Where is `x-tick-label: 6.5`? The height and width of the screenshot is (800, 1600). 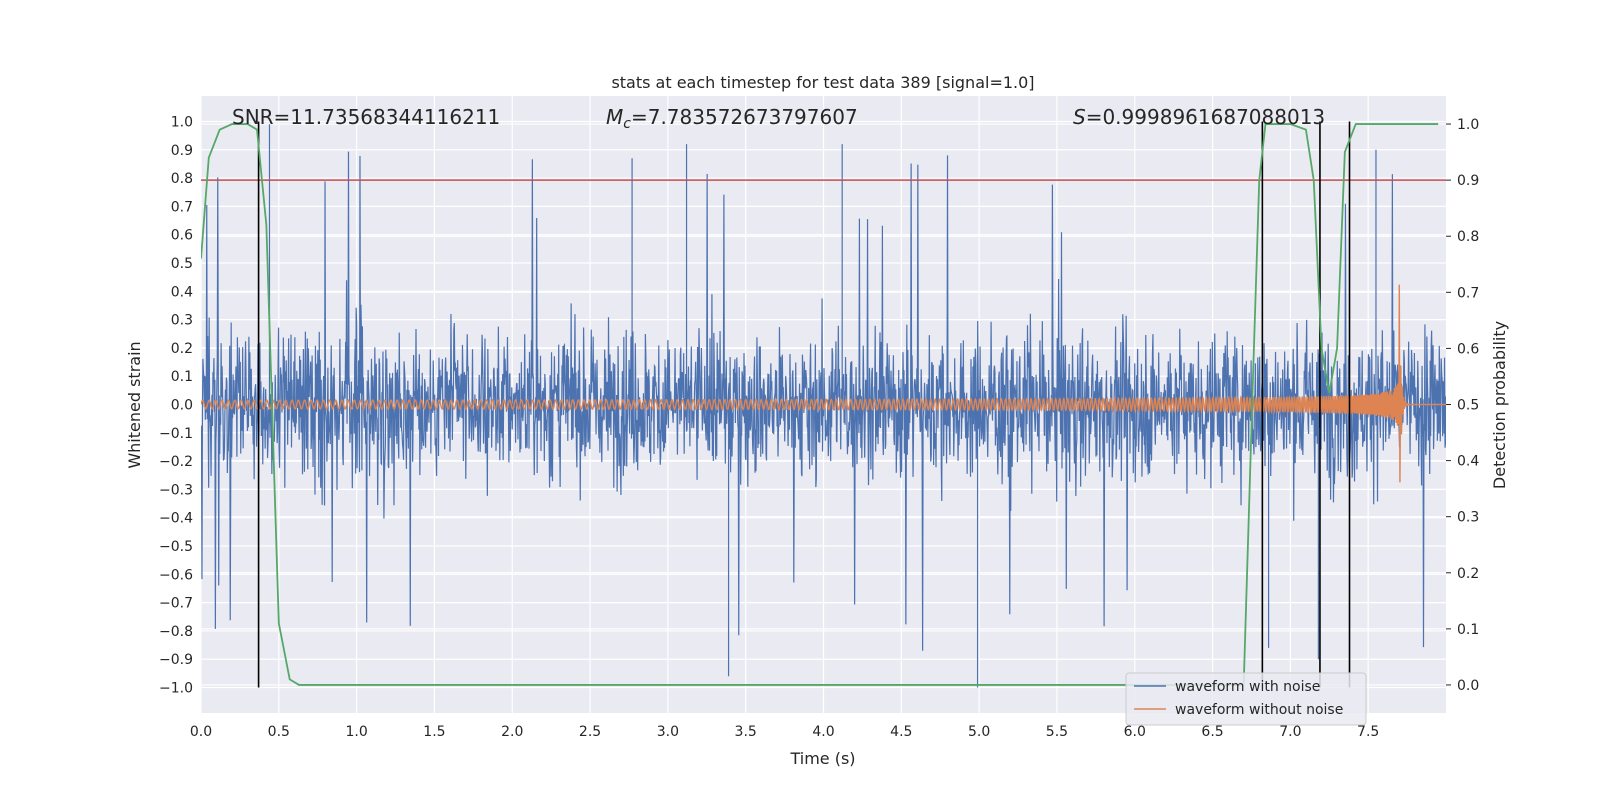
x-tick-label: 6.5 is located at coordinates (1212, 732).